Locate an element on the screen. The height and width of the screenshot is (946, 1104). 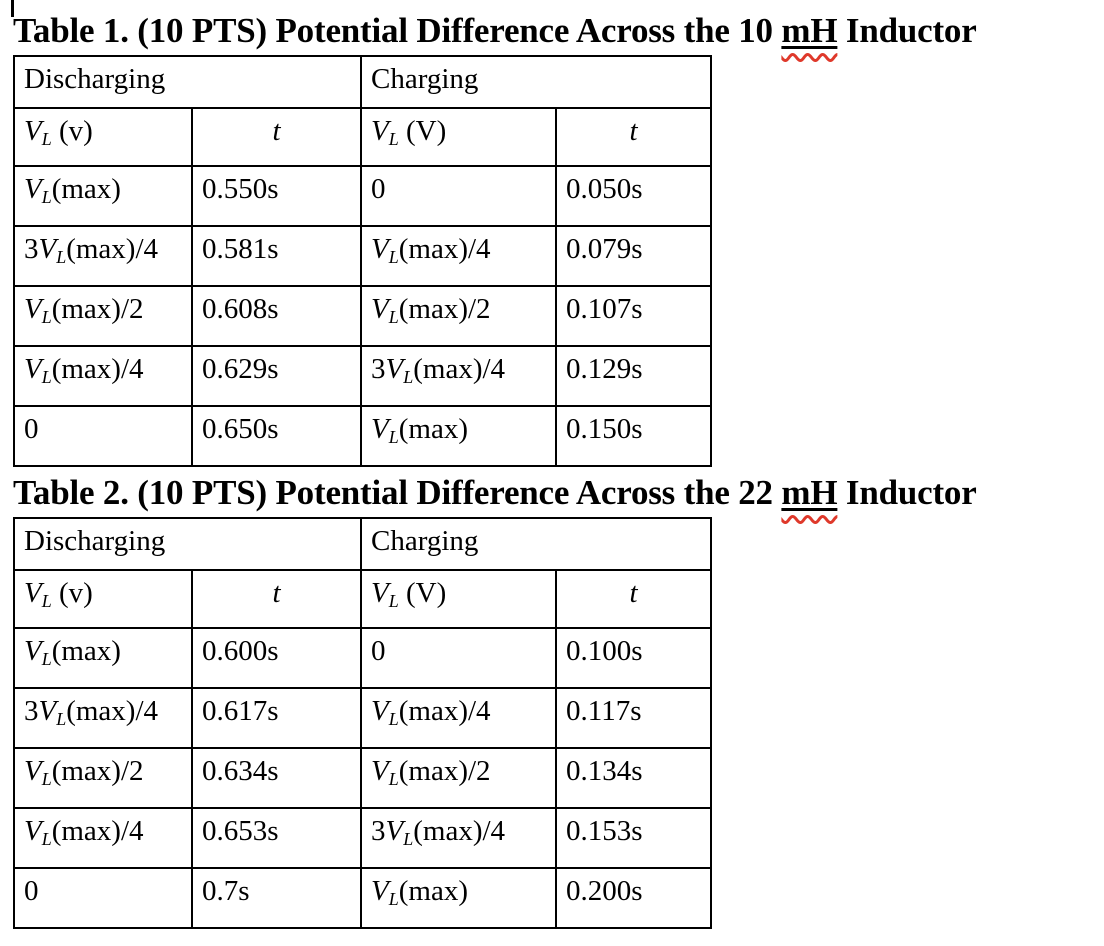
table2-title-suffix: Inductor is located at coordinates (907, 492).